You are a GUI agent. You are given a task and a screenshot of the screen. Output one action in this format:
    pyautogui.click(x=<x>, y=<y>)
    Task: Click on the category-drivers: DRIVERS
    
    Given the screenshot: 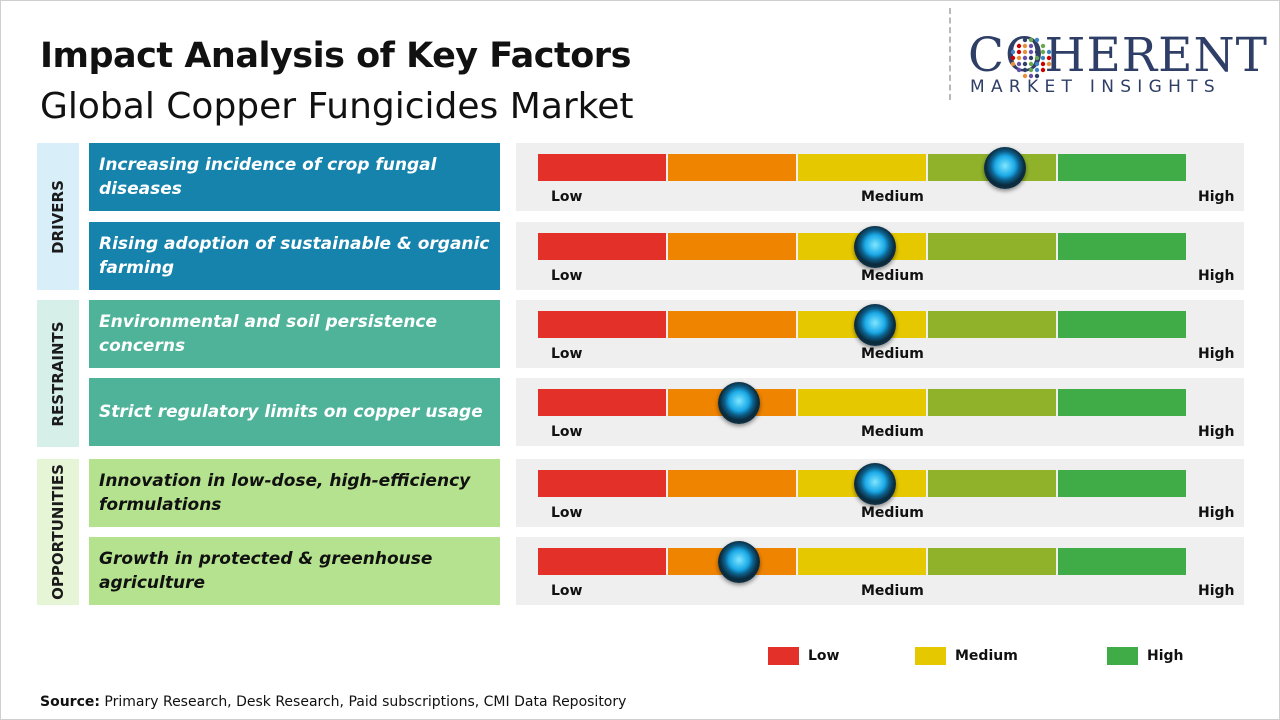 What is the action you would take?
    pyautogui.click(x=58, y=216)
    